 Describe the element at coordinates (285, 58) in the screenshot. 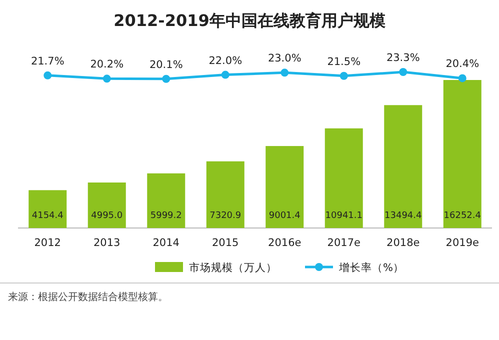

I see `data-label: 23.0%` at that location.